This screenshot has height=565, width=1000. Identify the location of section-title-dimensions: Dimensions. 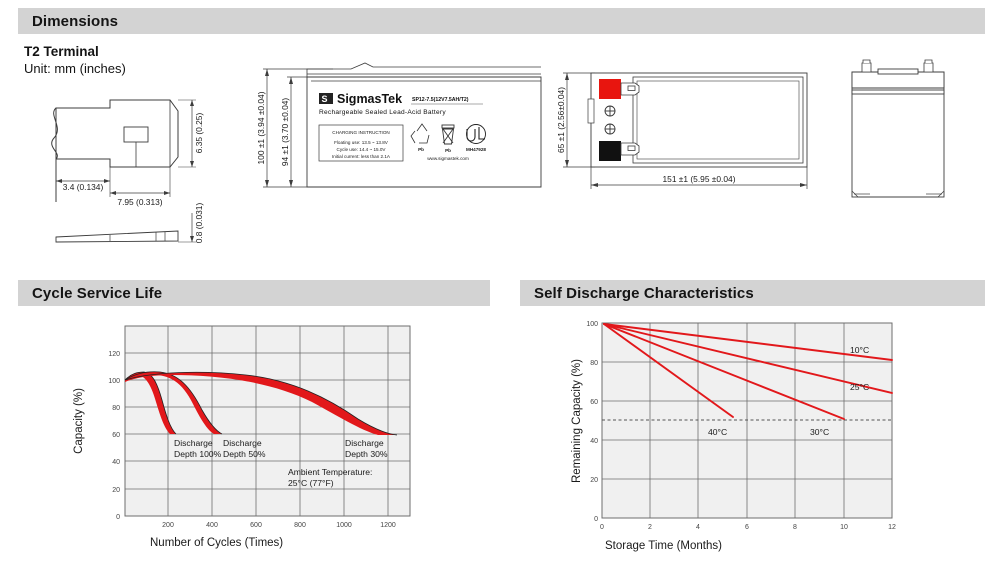
(75, 21).